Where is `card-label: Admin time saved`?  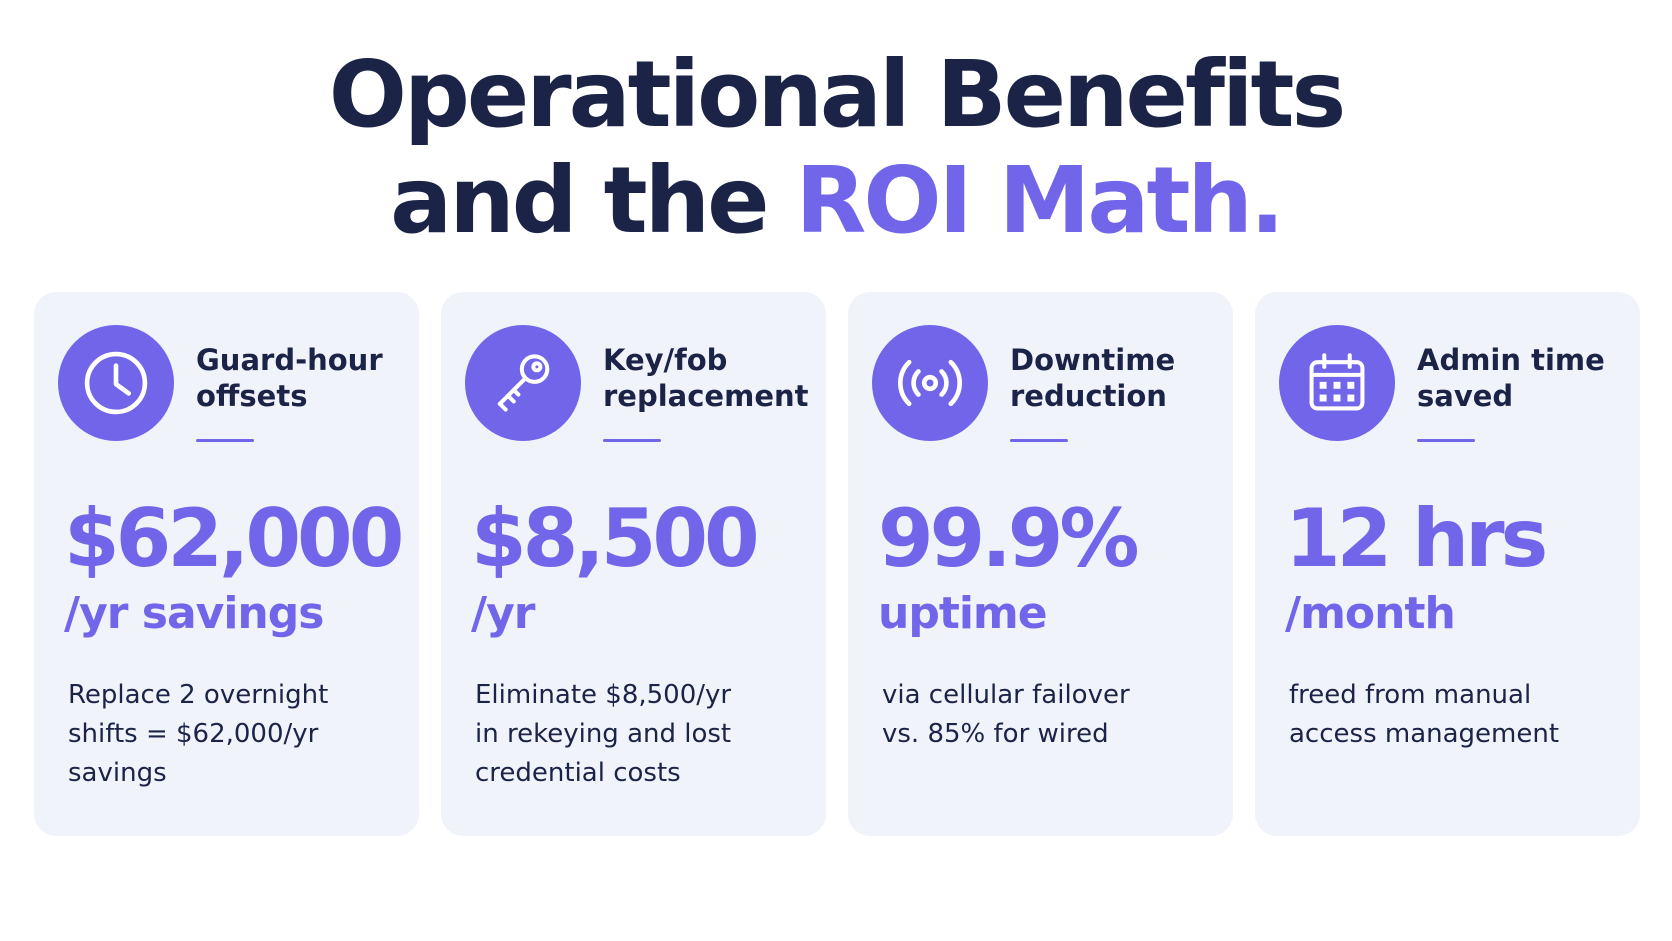 card-label: Admin time saved is located at coordinates (1511, 378).